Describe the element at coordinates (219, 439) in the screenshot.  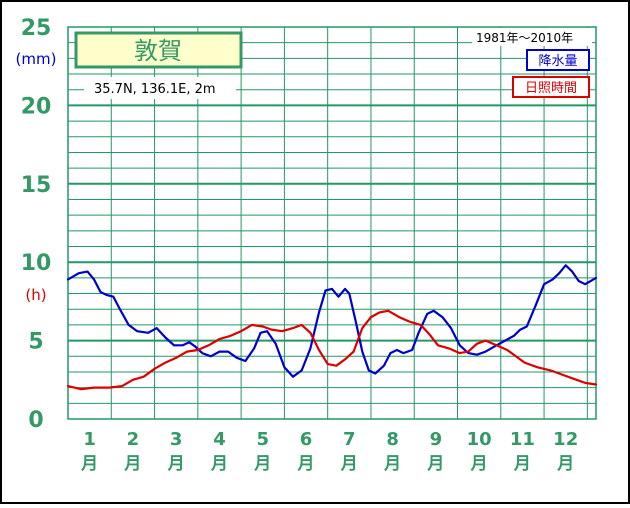
I see `x-tick-month-number: 4` at that location.